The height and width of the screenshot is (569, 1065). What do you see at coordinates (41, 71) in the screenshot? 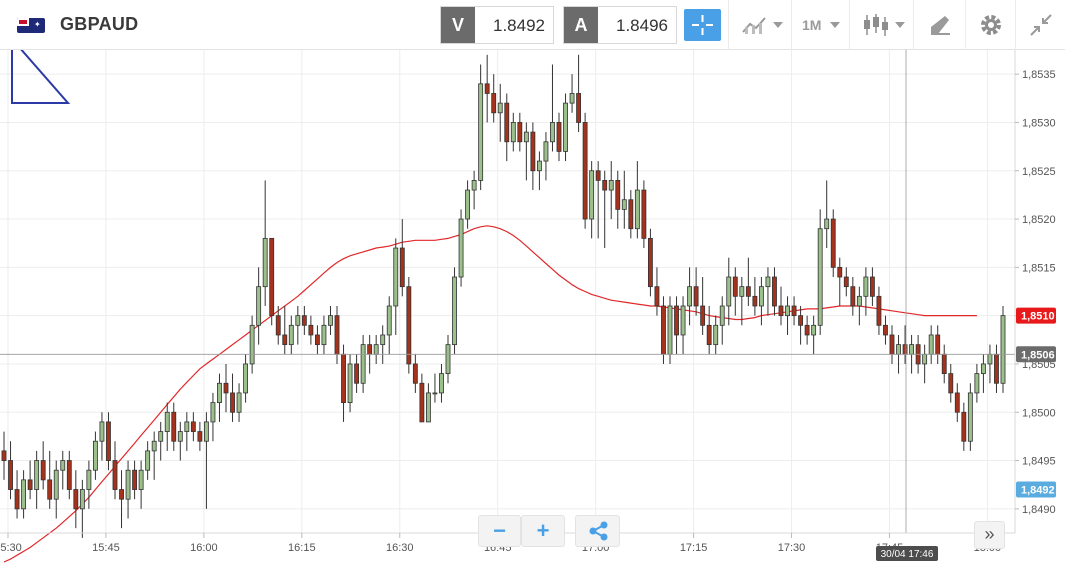
I see `triangle-drawing` at bounding box center [41, 71].